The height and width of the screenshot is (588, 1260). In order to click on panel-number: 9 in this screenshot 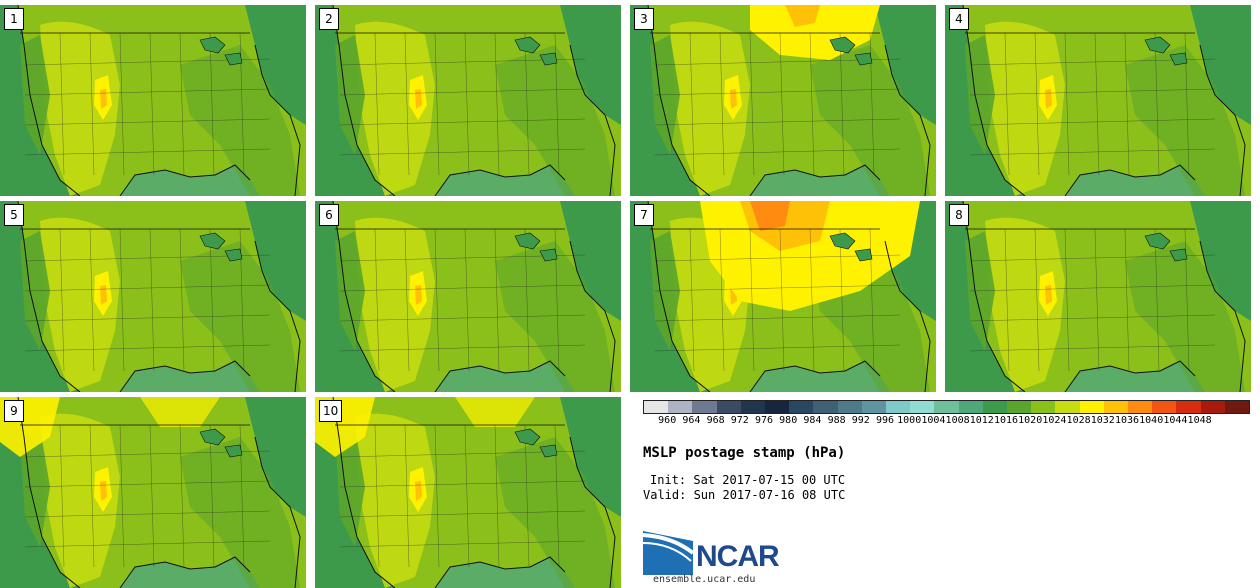, I will do `click(14, 411)`.